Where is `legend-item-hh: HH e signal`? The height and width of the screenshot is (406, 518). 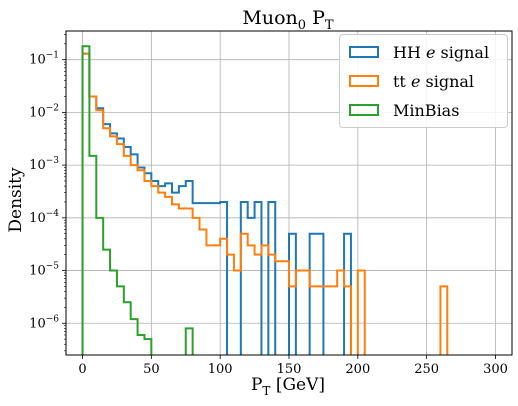
legend-item-hh: HH e signal is located at coordinates (419, 52).